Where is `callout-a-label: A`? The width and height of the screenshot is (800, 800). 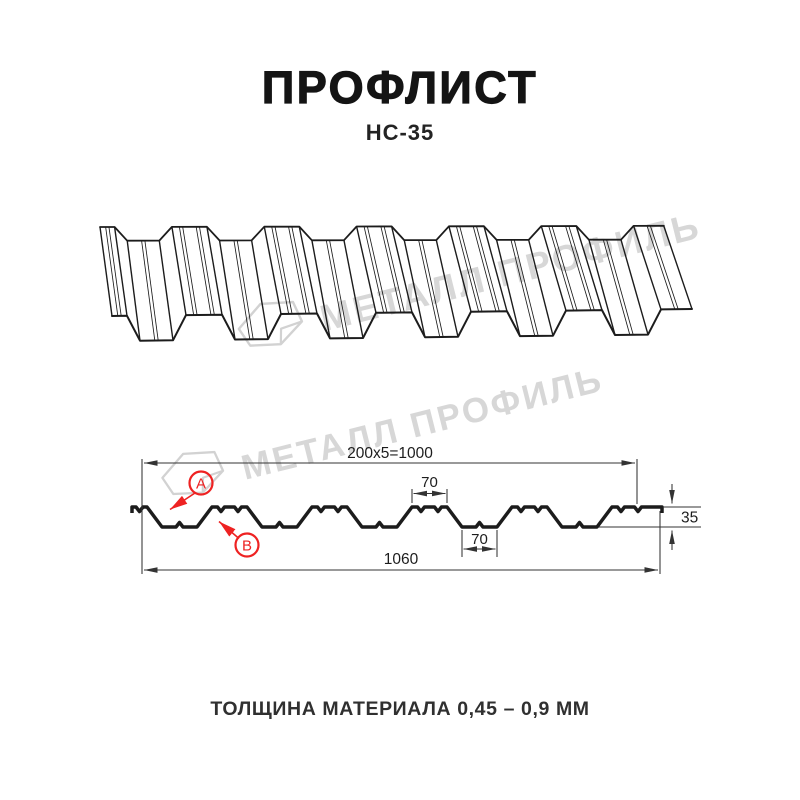
callout-a-label: A is located at coordinates (201, 484).